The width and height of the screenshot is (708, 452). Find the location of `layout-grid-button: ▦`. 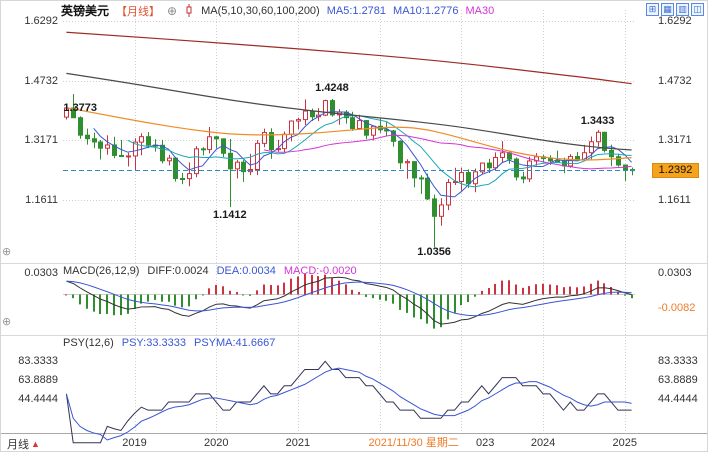

layout-grid-button: ▦ is located at coordinates (667, 9).